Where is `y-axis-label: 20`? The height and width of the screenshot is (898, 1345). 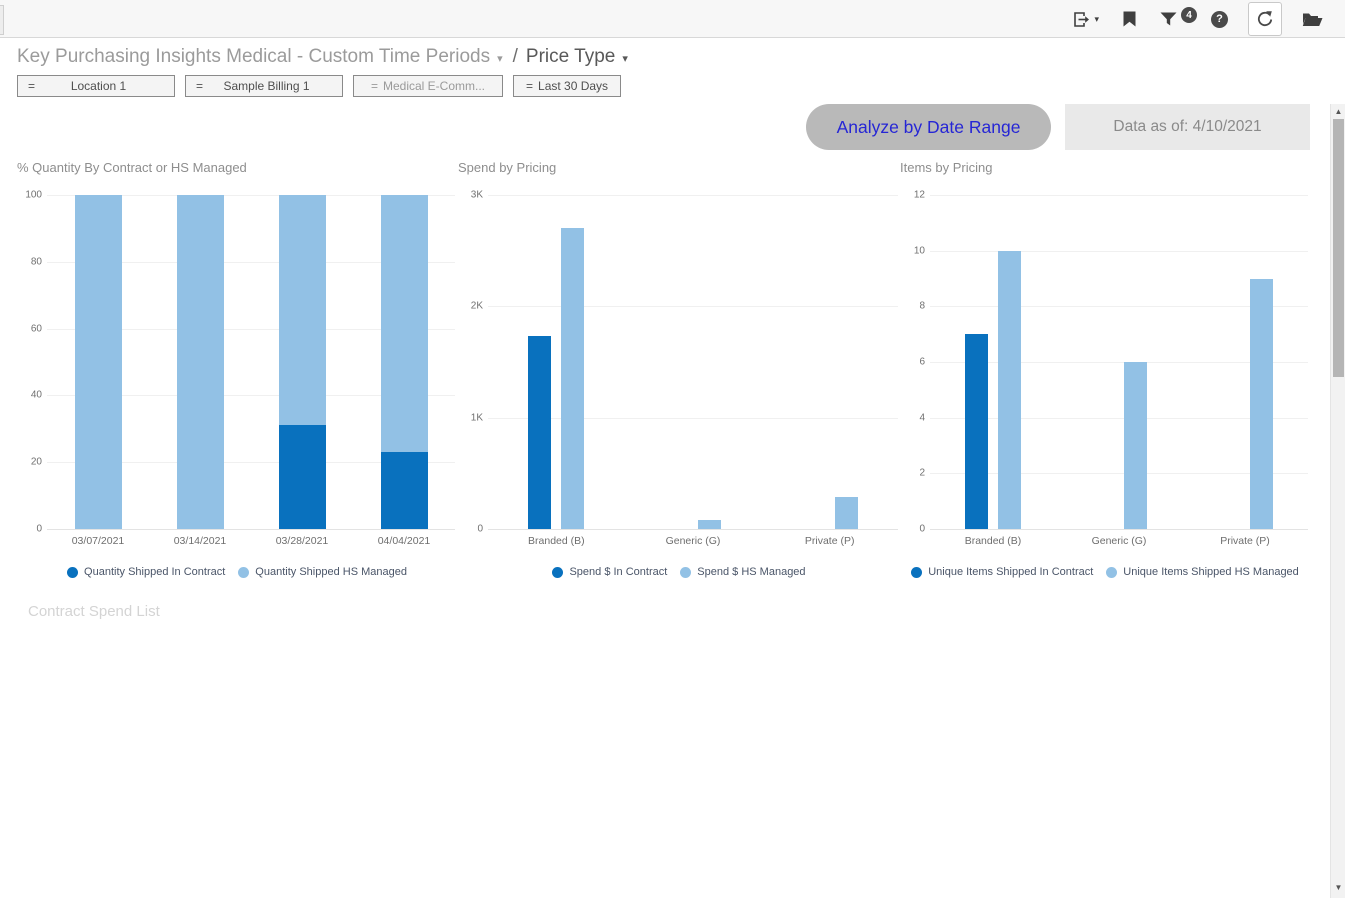 y-axis-label: 20 is located at coordinates (36, 462).